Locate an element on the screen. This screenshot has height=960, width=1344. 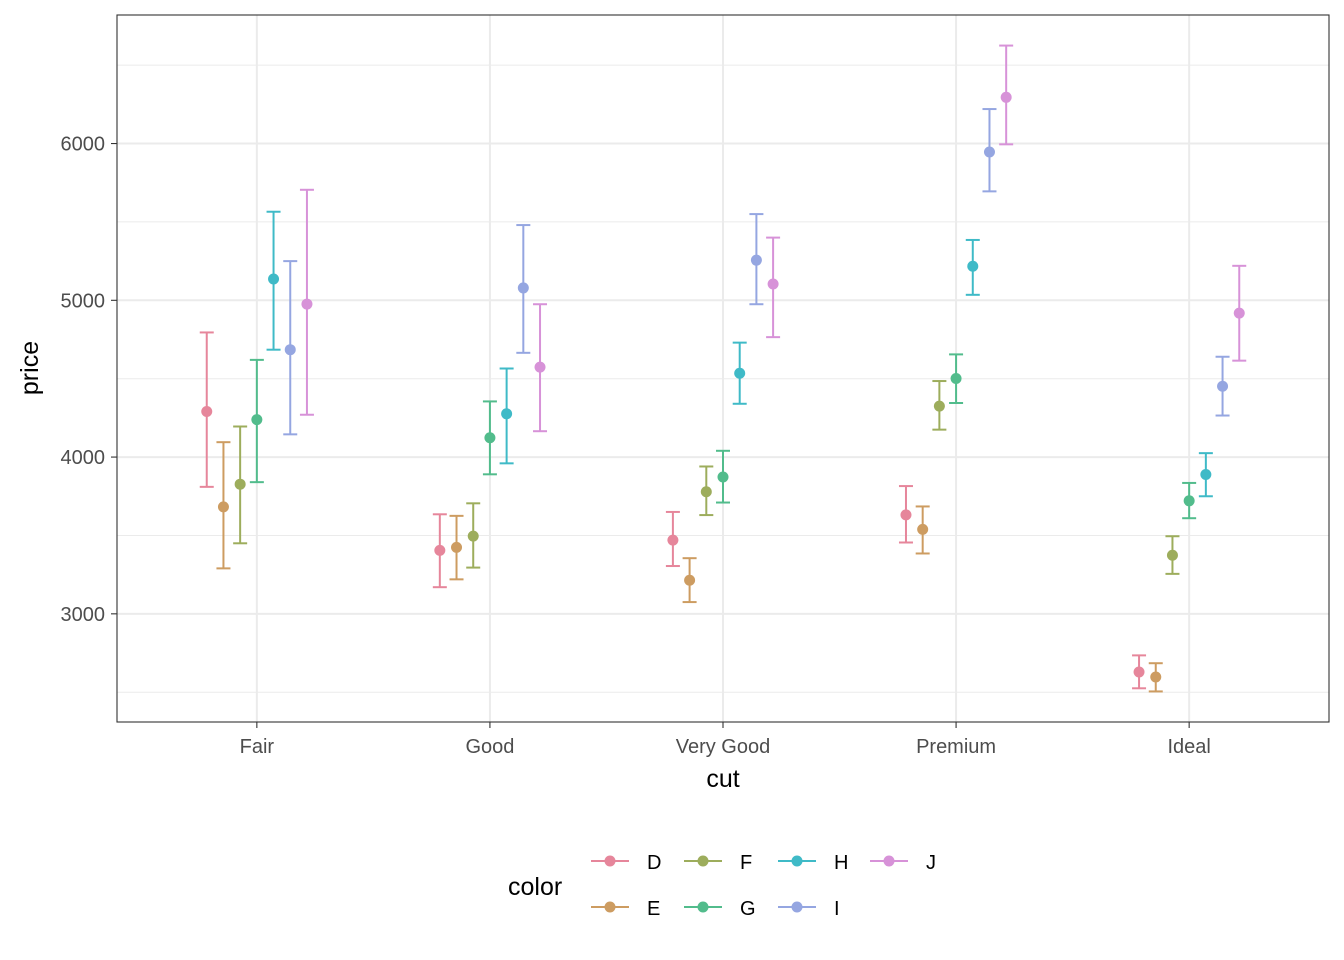
legend-item: H is located at coordinates (813, 863).